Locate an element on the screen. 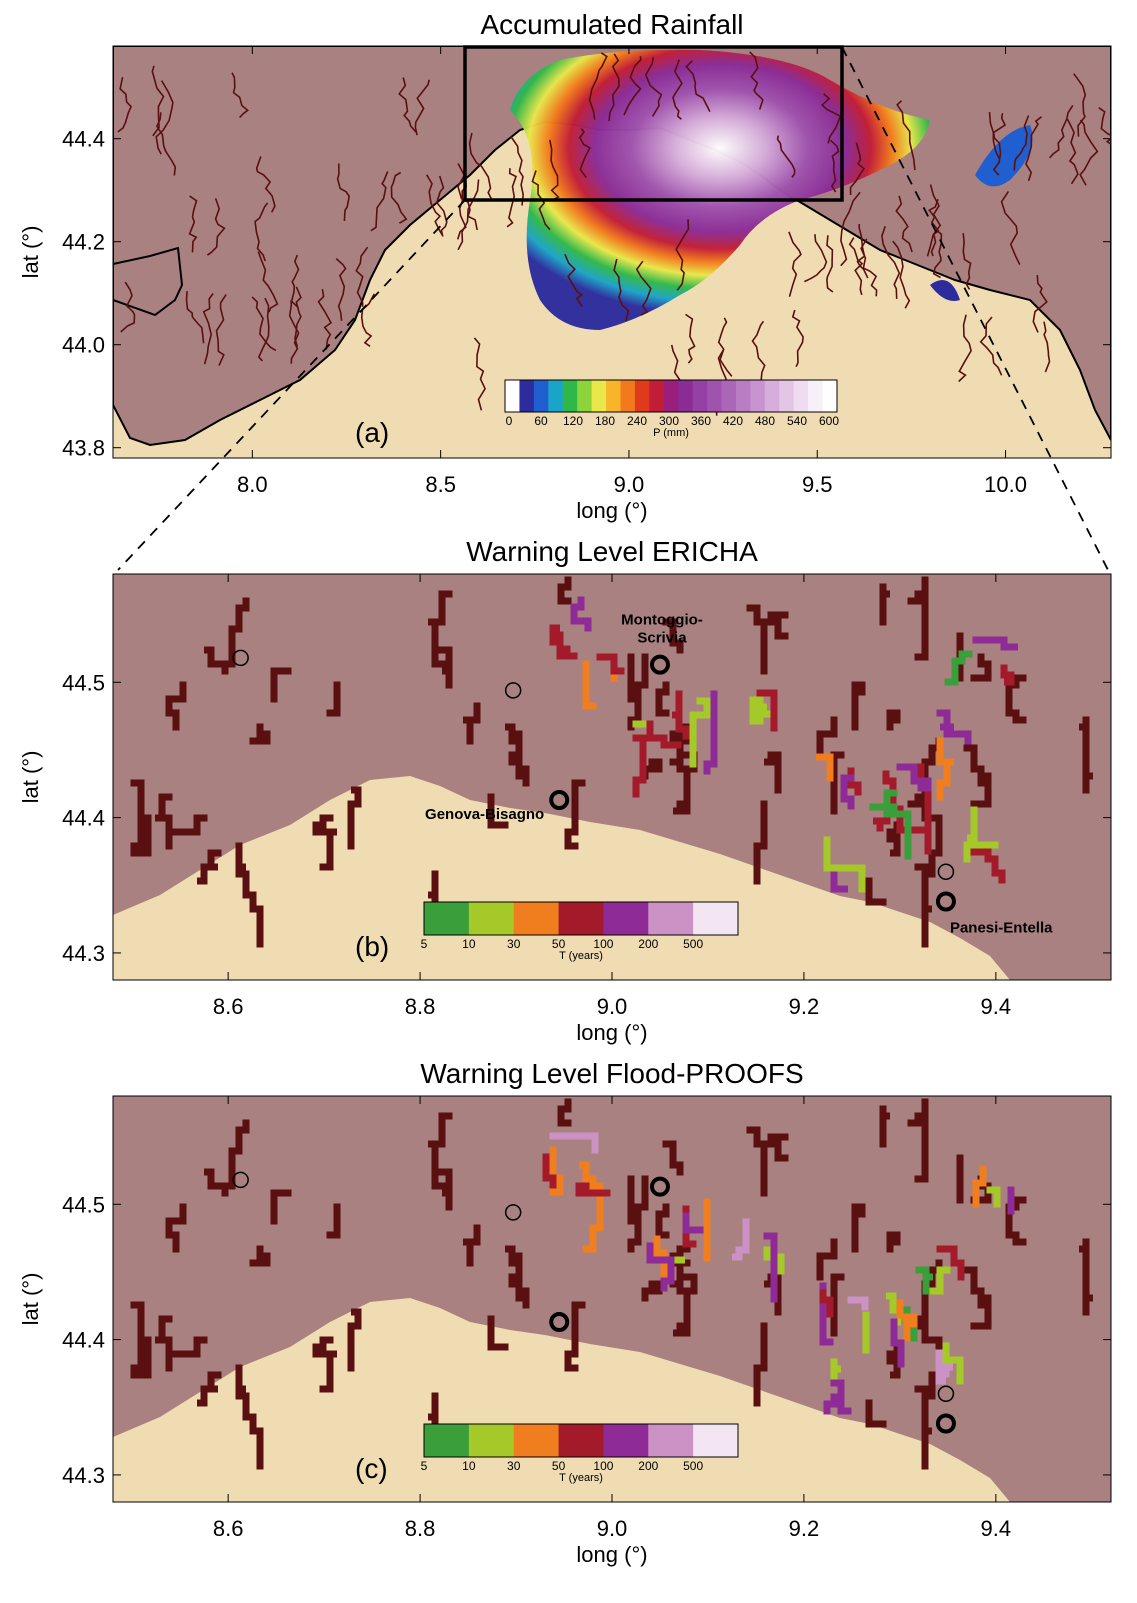 This screenshot has height=1603, width=1137. panel-c-xlabel: long (°) is located at coordinates (611, 1554).